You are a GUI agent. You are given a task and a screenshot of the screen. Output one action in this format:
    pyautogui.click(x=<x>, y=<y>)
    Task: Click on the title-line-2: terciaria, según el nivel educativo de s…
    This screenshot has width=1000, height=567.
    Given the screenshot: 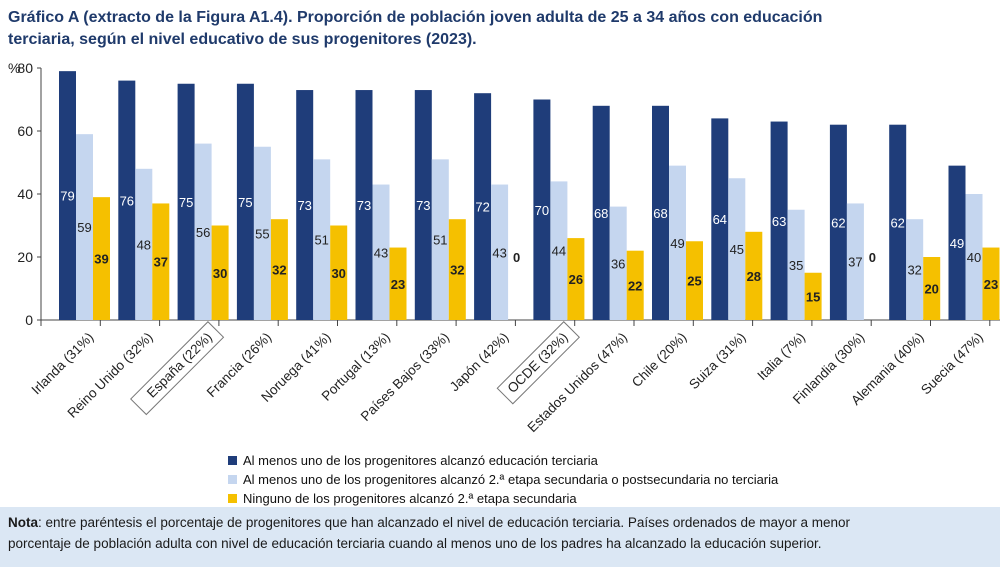 What is the action you would take?
    pyautogui.click(x=242, y=39)
    